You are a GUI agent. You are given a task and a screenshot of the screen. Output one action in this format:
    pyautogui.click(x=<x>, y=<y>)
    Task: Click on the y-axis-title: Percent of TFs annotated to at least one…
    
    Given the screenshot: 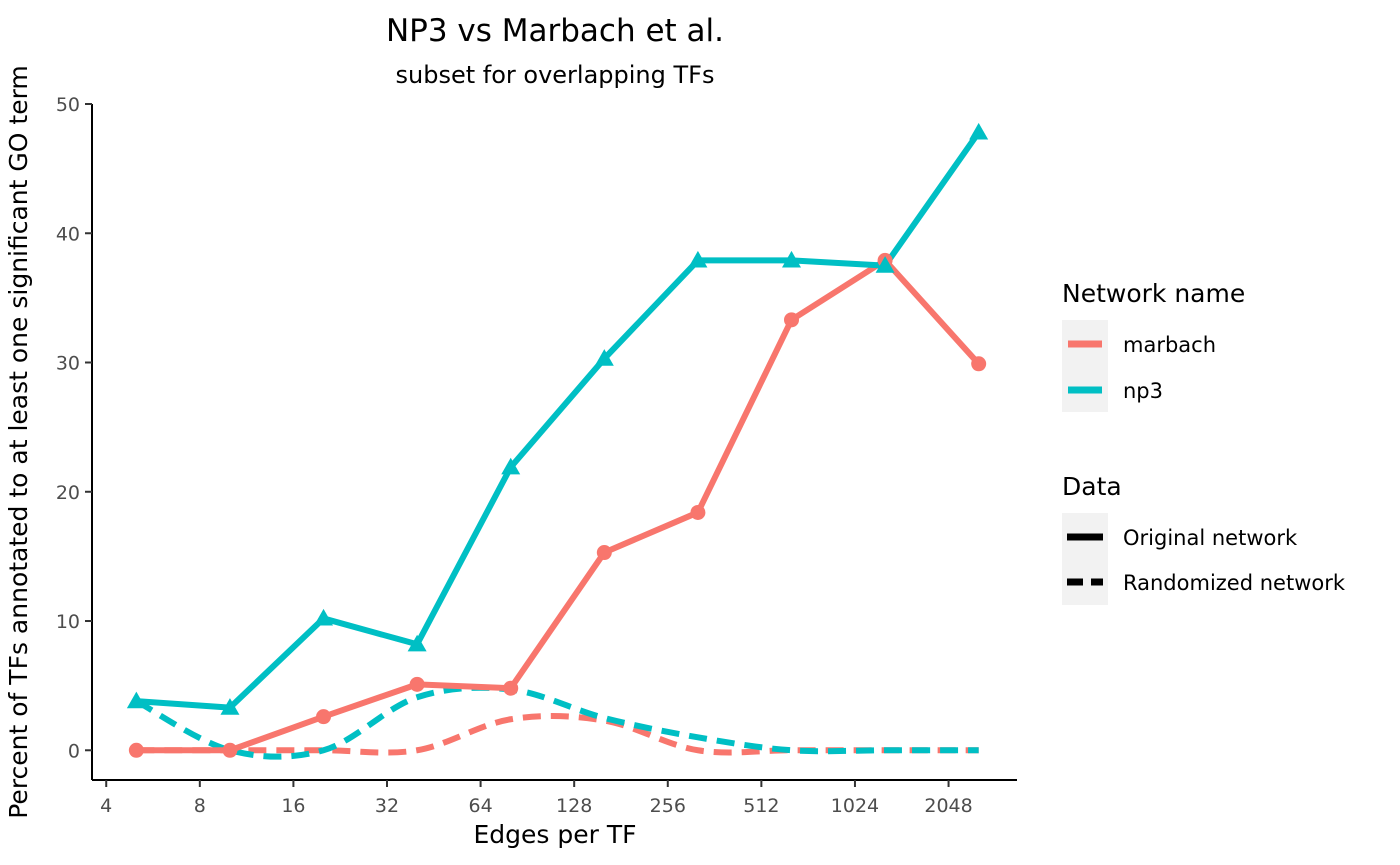 What is the action you would take?
    pyautogui.click(x=18, y=442)
    